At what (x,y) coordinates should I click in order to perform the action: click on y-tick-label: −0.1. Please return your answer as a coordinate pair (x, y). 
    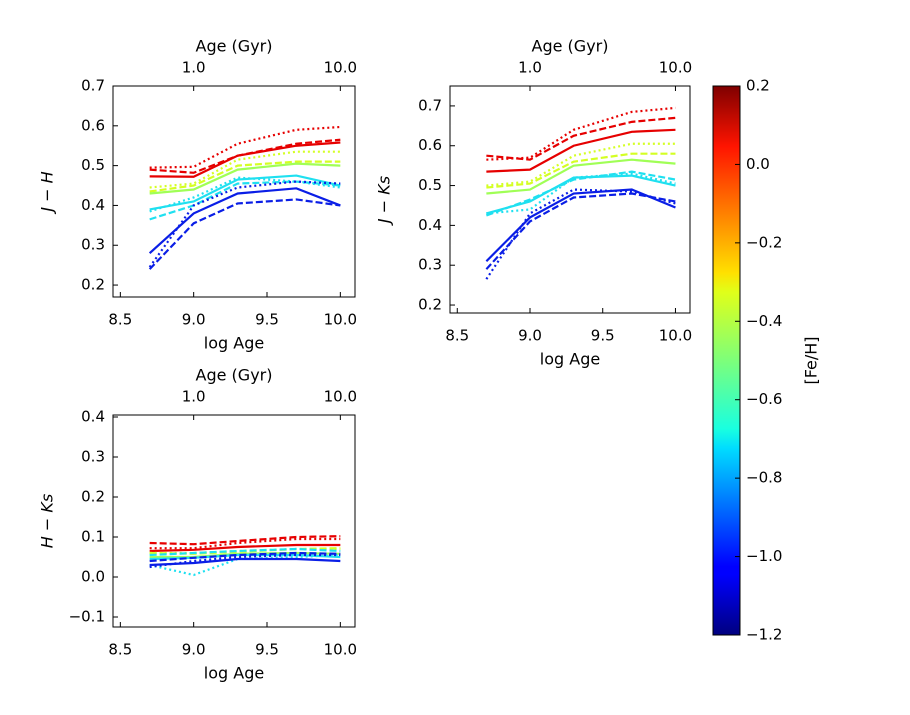
    Looking at the image, I should click on (87, 617).